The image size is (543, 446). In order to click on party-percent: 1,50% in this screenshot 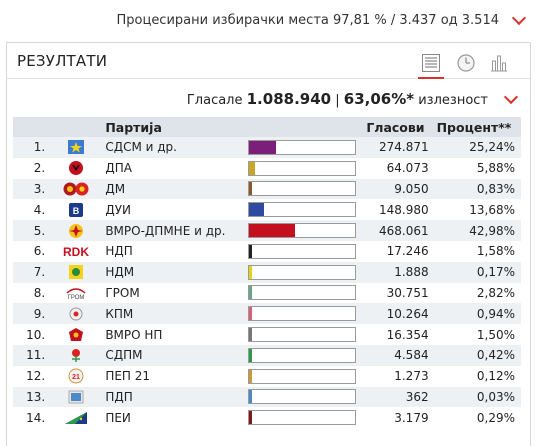, I will do `click(476, 334)`.